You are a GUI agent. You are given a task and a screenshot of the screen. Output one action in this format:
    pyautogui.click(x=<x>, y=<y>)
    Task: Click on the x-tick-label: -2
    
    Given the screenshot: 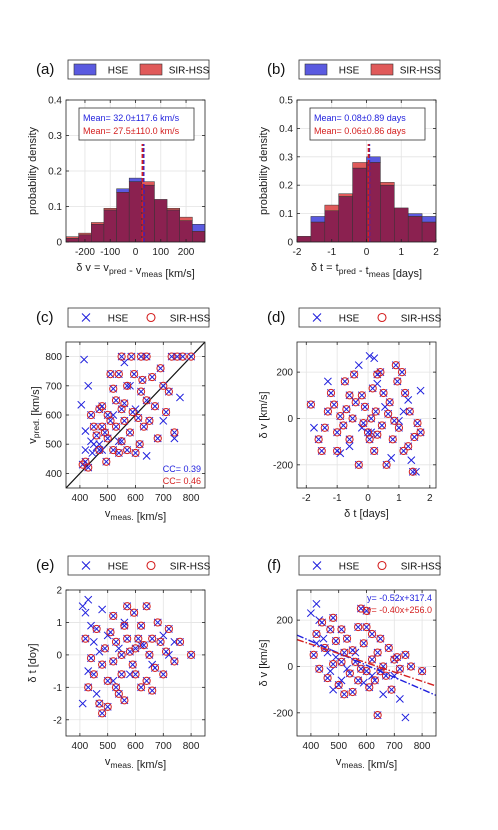 What is the action you would take?
    pyautogui.click(x=306, y=498)
    